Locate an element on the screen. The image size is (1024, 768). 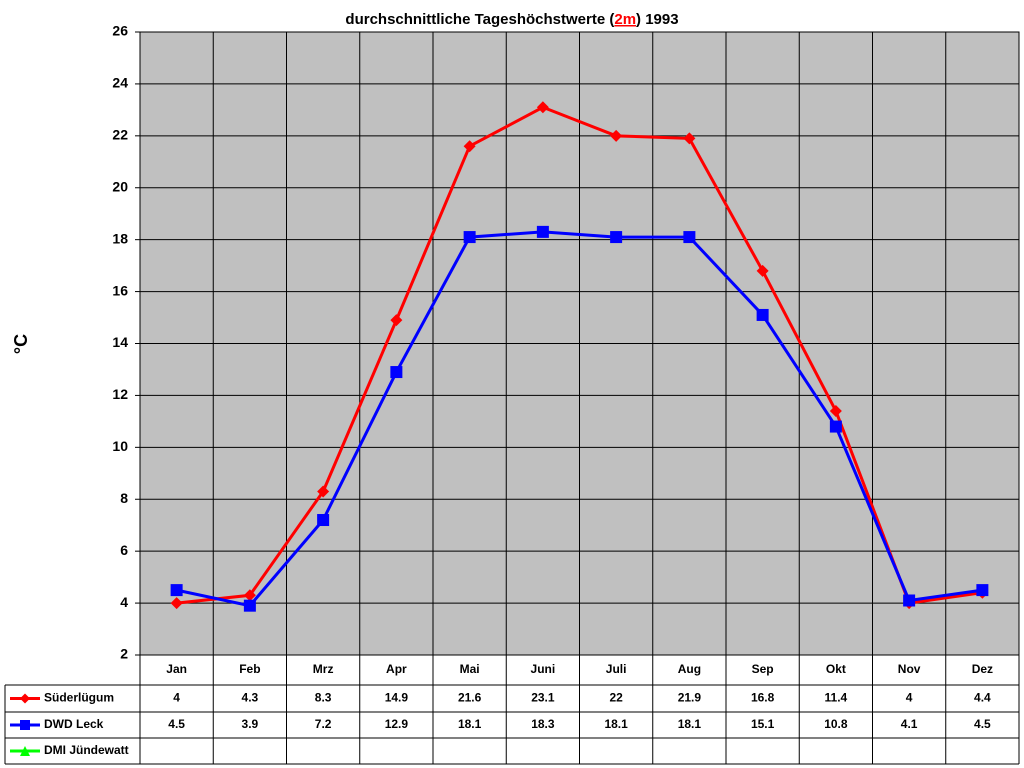
x-tick-label: Okt is located at coordinates (836, 669).